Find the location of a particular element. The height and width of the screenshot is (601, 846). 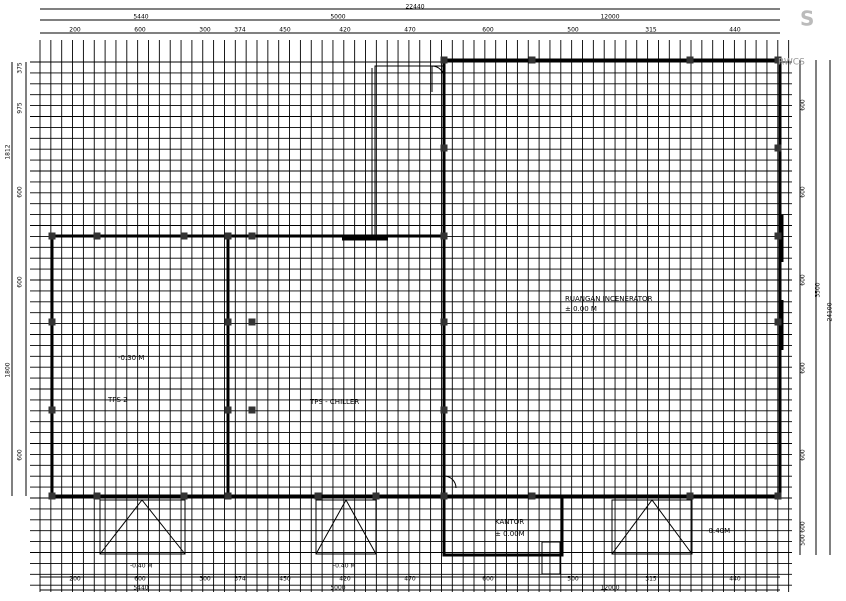

room-label: KANTOR is located at coordinates (509, 522).